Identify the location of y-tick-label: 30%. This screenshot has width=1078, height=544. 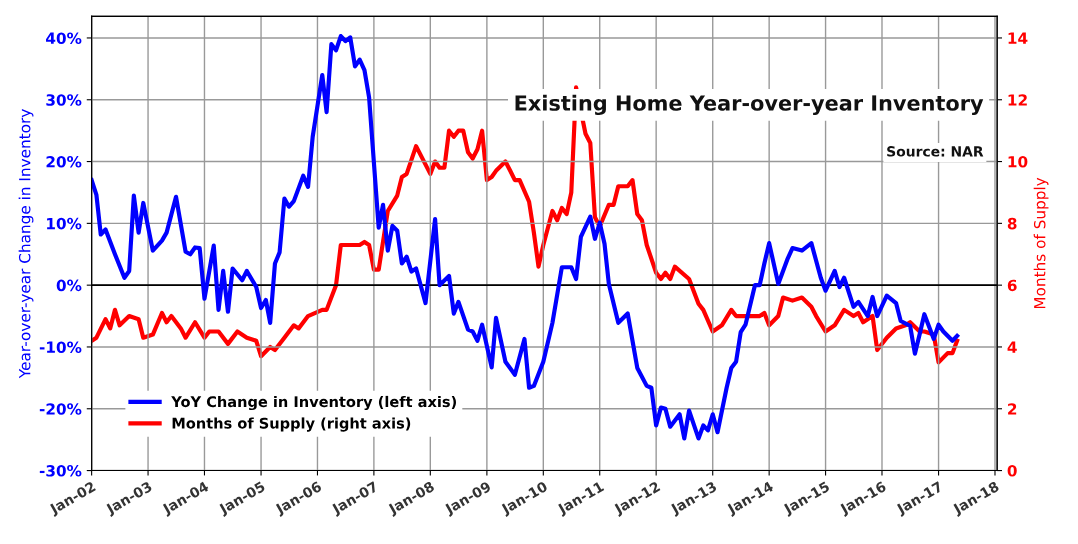
(64, 100).